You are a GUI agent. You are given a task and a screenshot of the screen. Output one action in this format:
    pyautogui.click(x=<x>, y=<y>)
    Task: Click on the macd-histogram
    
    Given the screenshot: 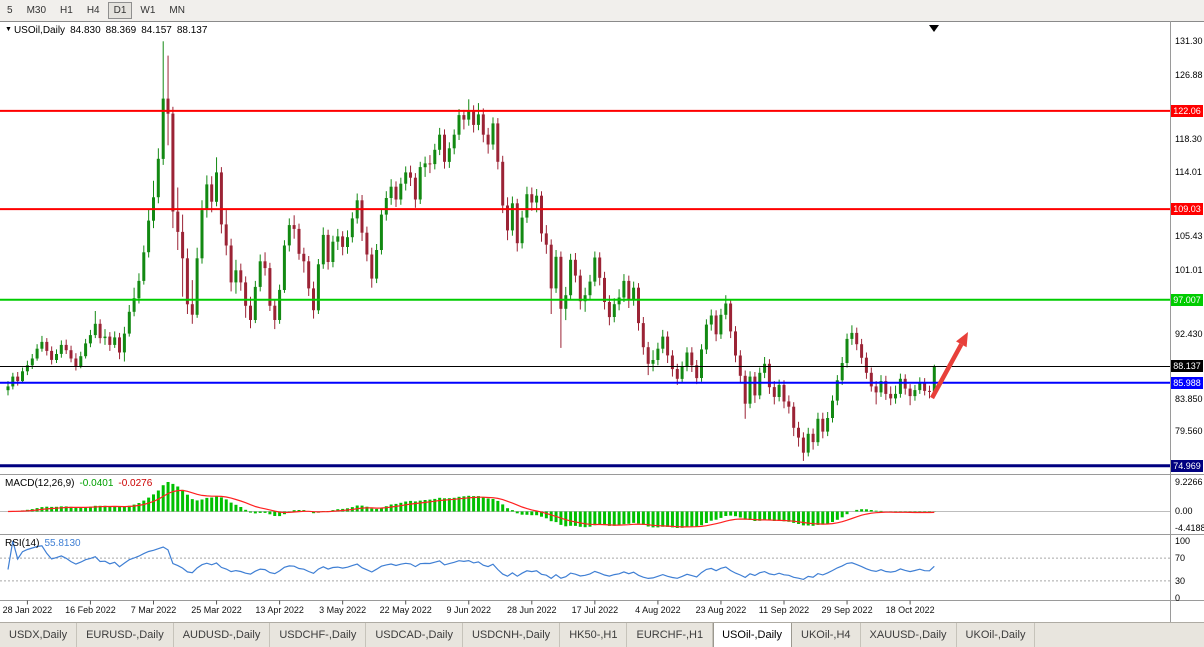 What is the action you would take?
    pyautogui.click(x=473, y=505)
    